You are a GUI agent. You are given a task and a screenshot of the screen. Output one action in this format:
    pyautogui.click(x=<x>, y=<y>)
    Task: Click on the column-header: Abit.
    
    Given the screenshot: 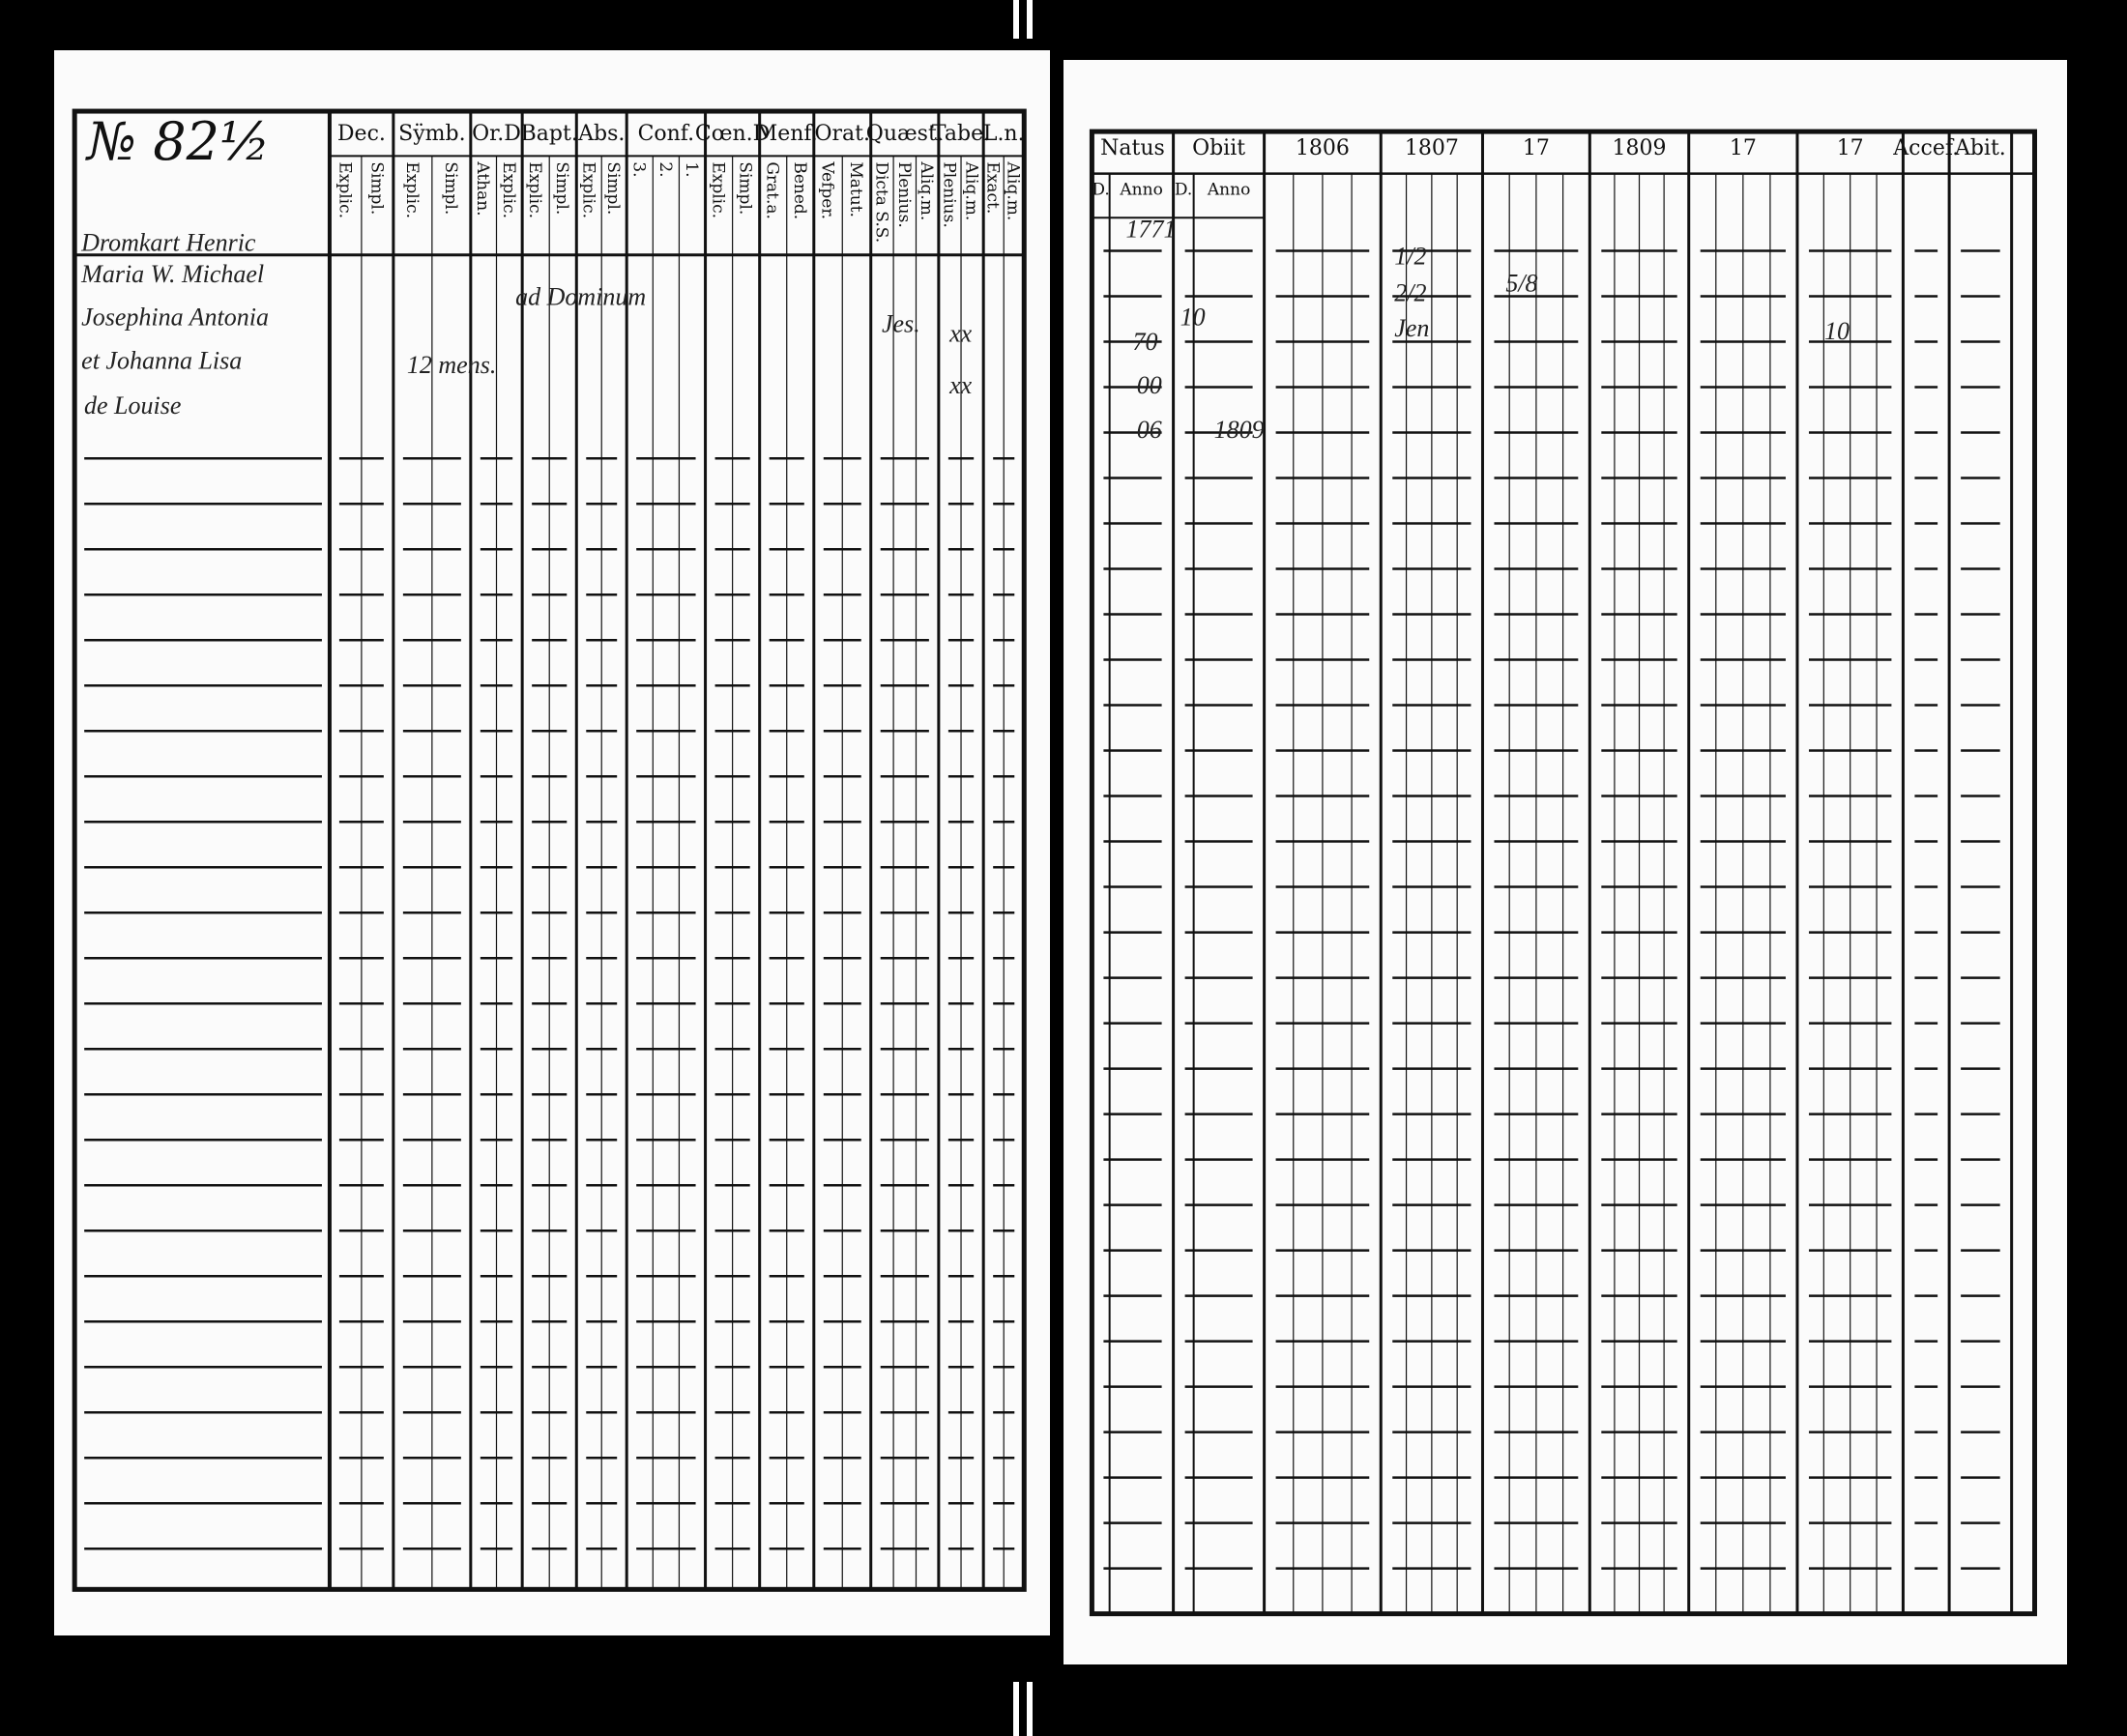 What is the action you would take?
    pyautogui.click(x=1980, y=148)
    